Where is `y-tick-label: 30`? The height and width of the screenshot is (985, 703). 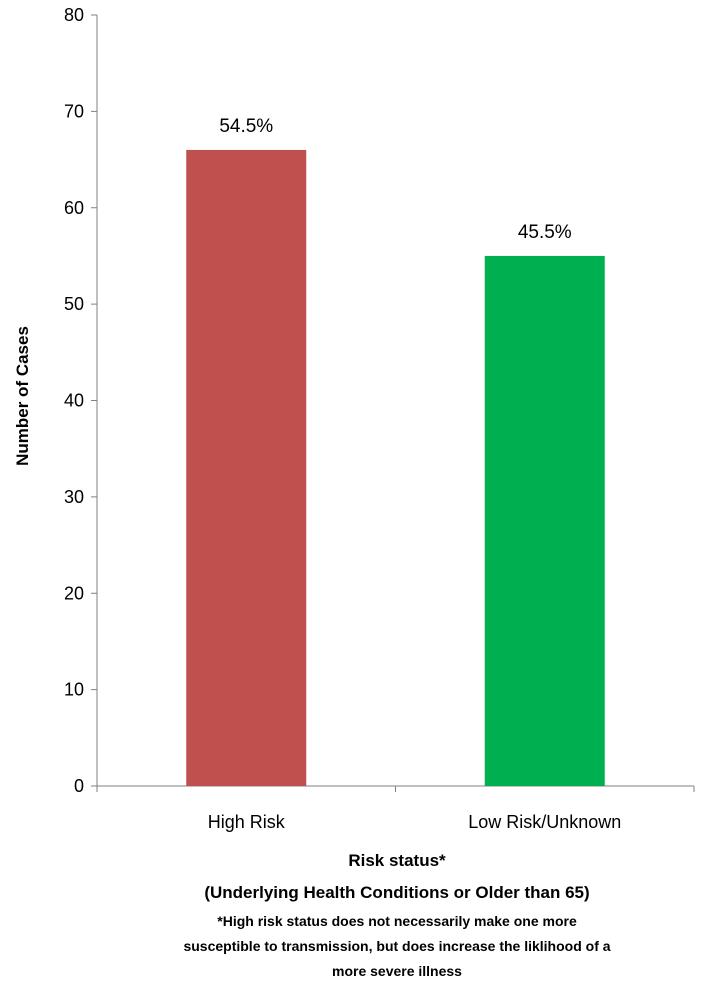 y-tick-label: 30 is located at coordinates (74, 497).